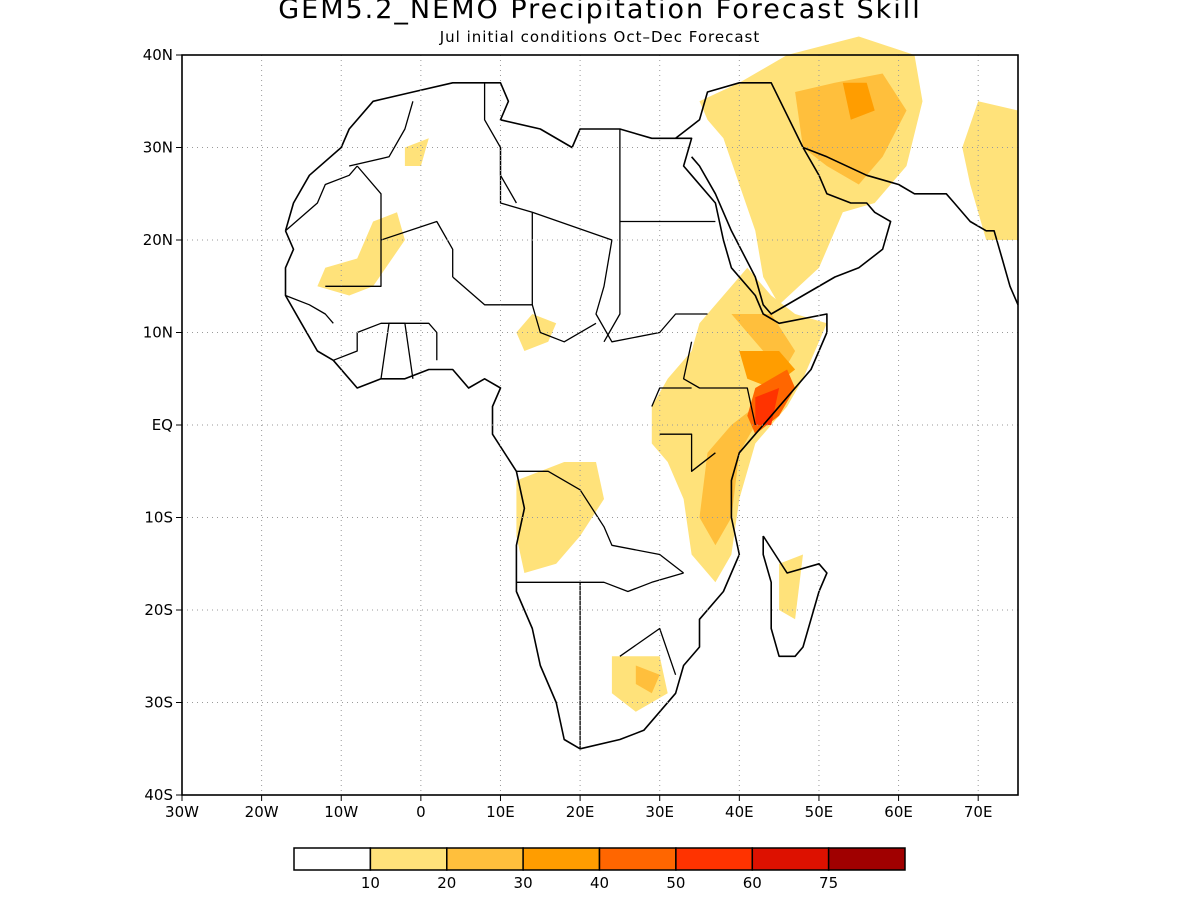  I want to click on legend-label: 30, so click(523, 883).